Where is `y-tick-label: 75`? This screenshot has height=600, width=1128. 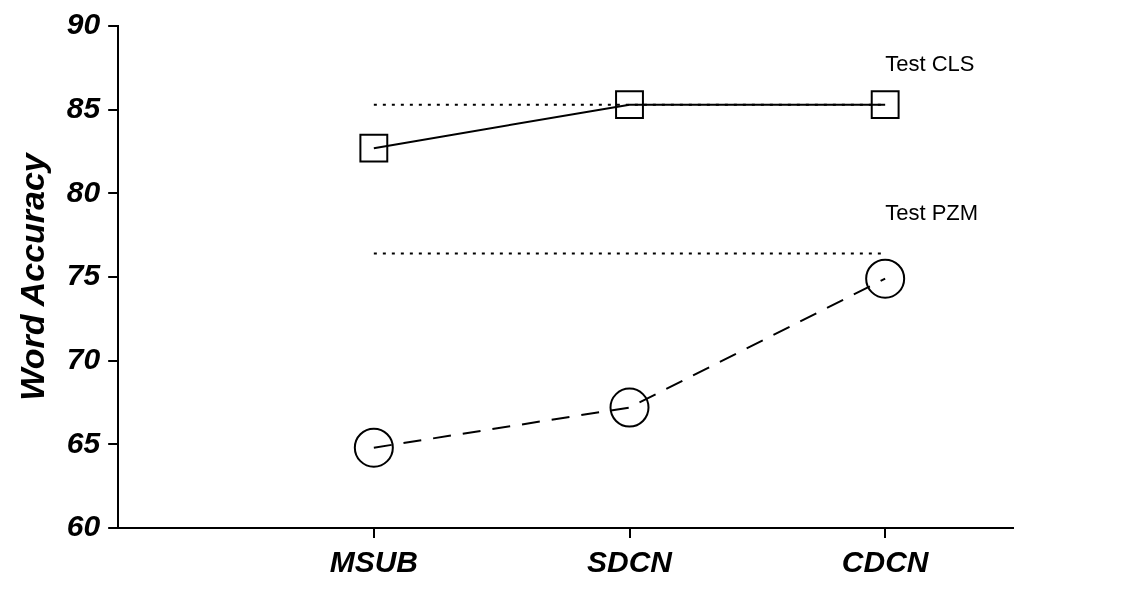
y-tick-label: 75 is located at coordinates (84, 275).